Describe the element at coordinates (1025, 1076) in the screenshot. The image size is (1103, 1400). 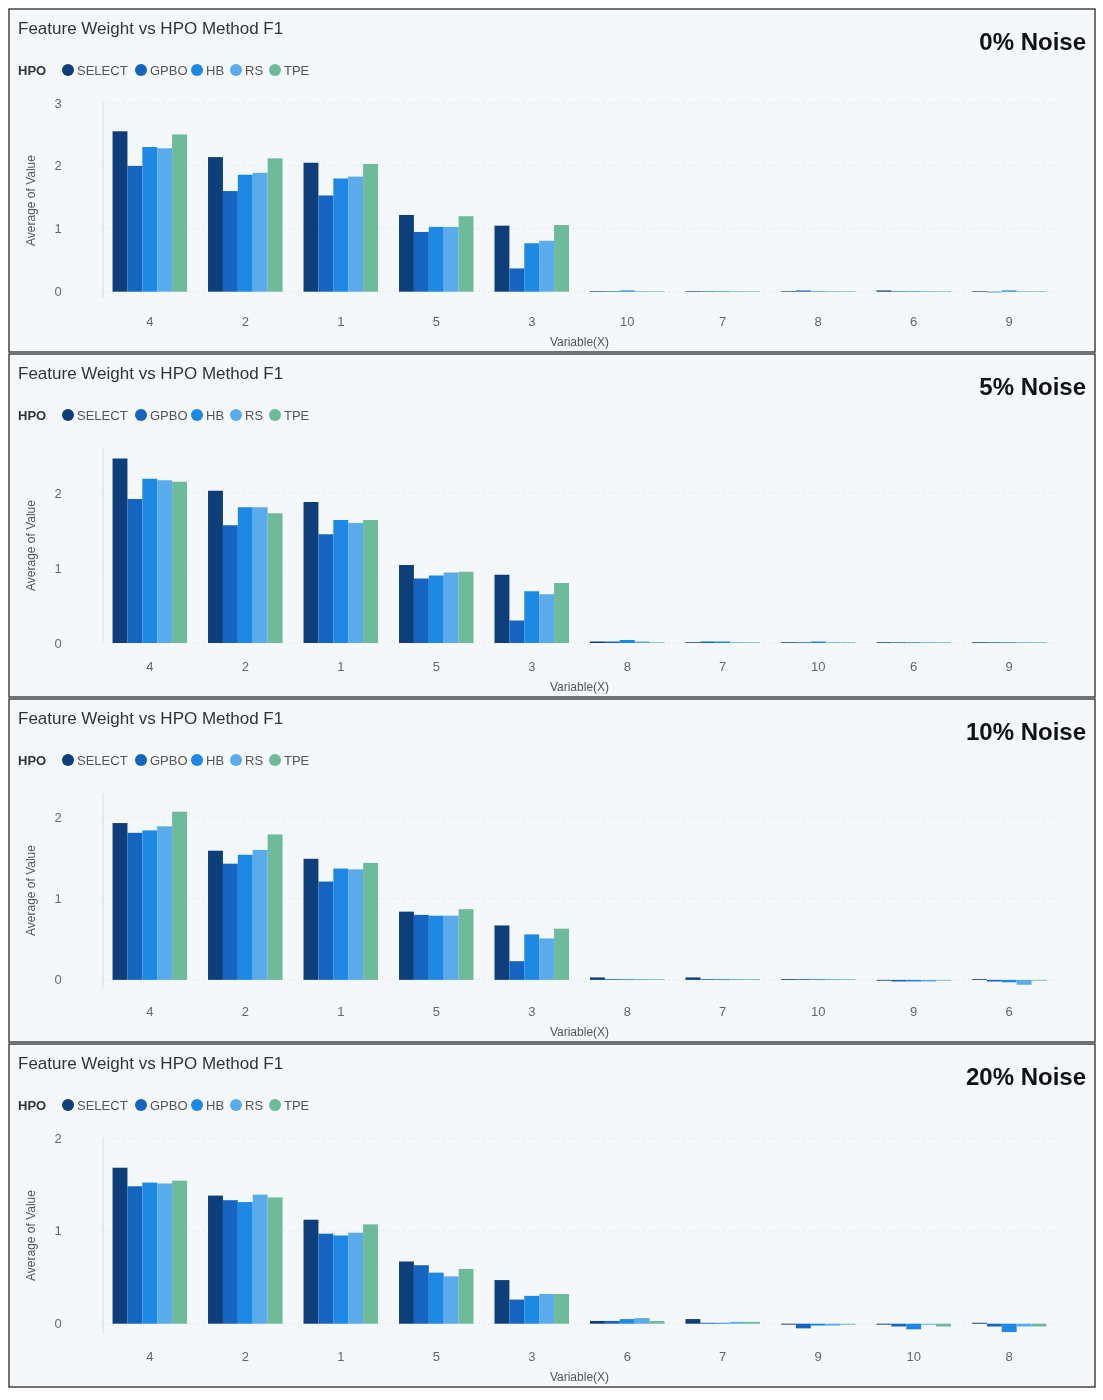
I see `text: 20% Noise` at that location.